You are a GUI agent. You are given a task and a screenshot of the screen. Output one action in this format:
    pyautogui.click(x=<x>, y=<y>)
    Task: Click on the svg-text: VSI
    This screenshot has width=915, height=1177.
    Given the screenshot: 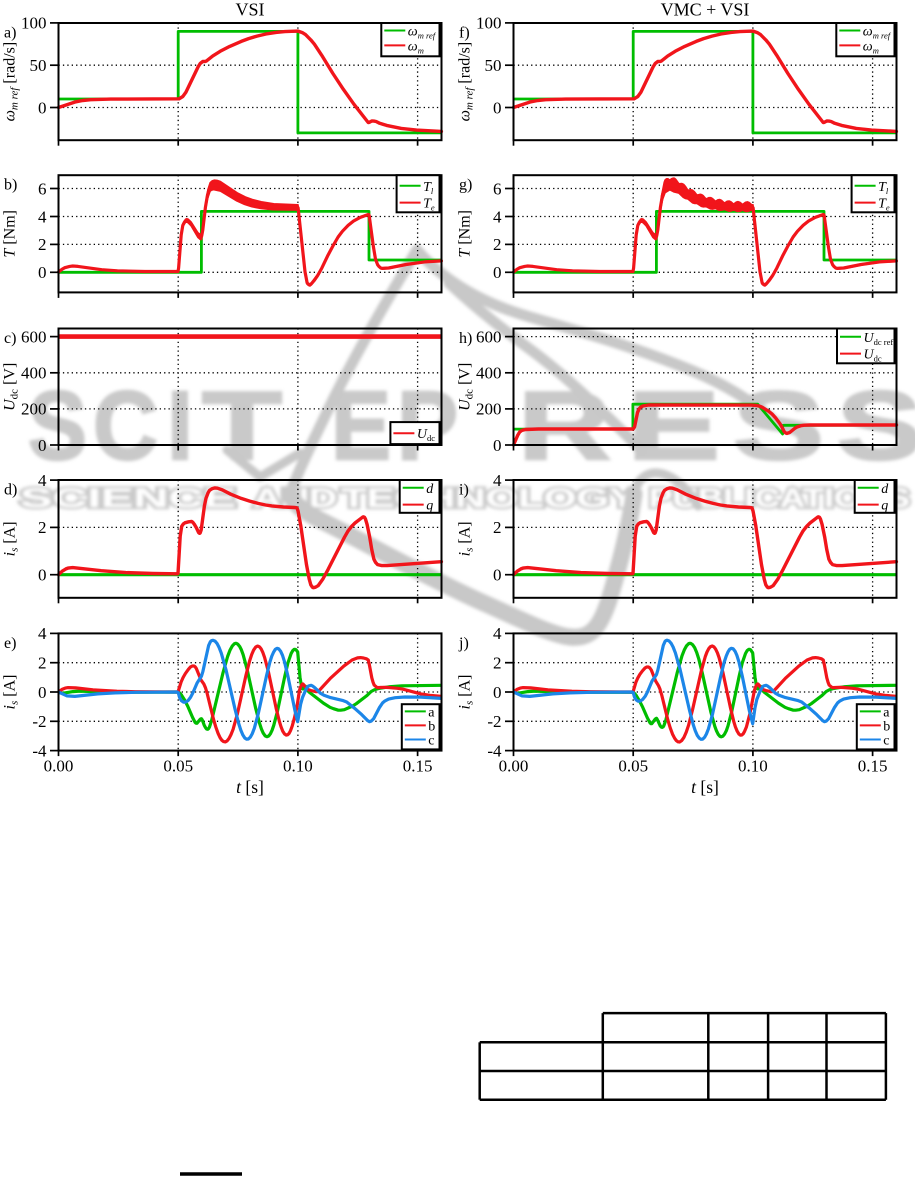 What is the action you would take?
    pyautogui.click(x=249, y=10)
    